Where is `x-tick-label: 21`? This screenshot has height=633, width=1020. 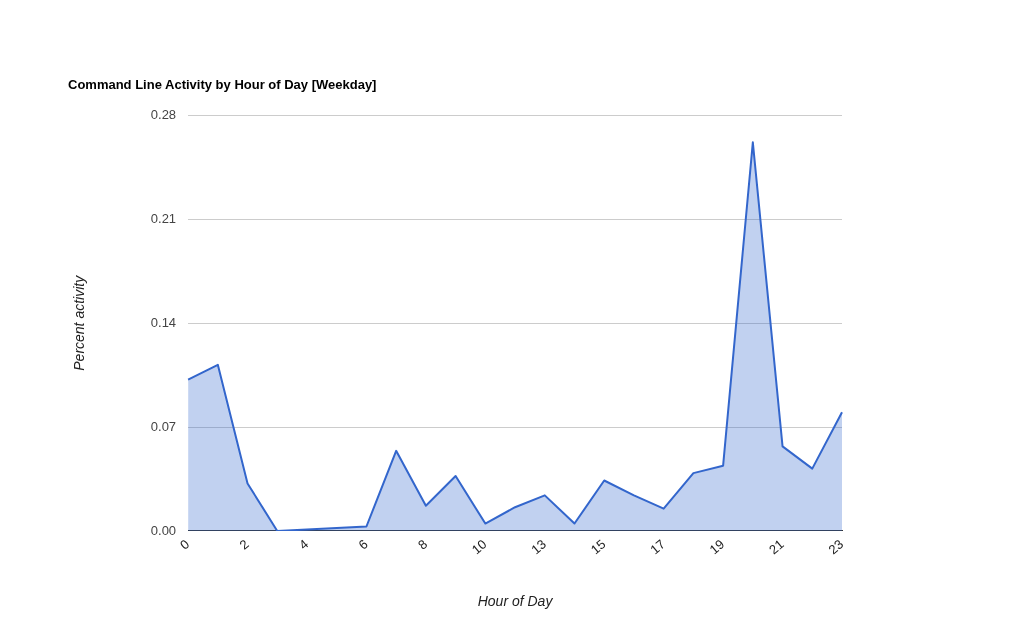 x-tick-label: 21 is located at coordinates (776, 547).